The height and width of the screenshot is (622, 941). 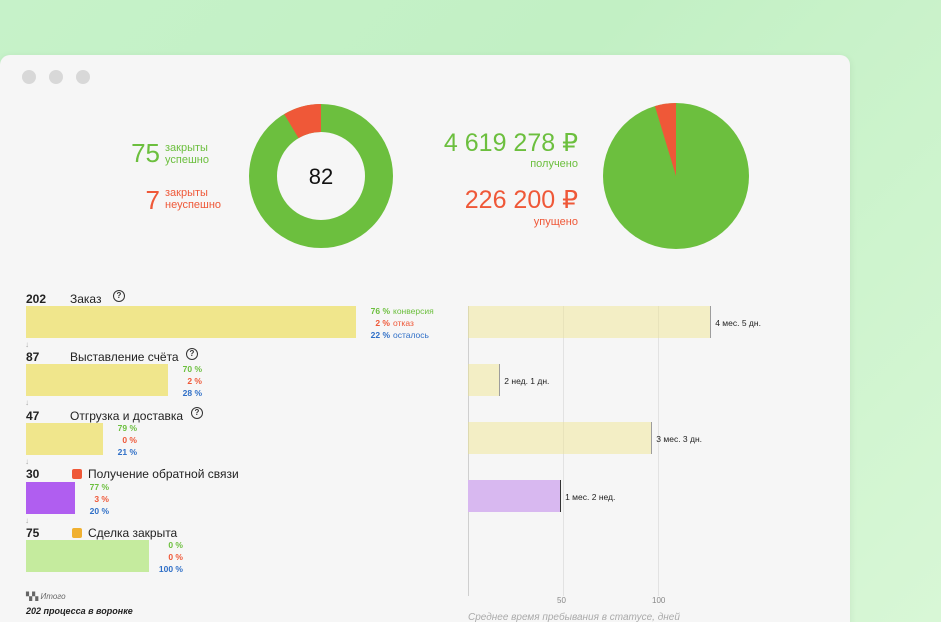 I want to click on donut-fail-segment, so click(x=321, y=176).